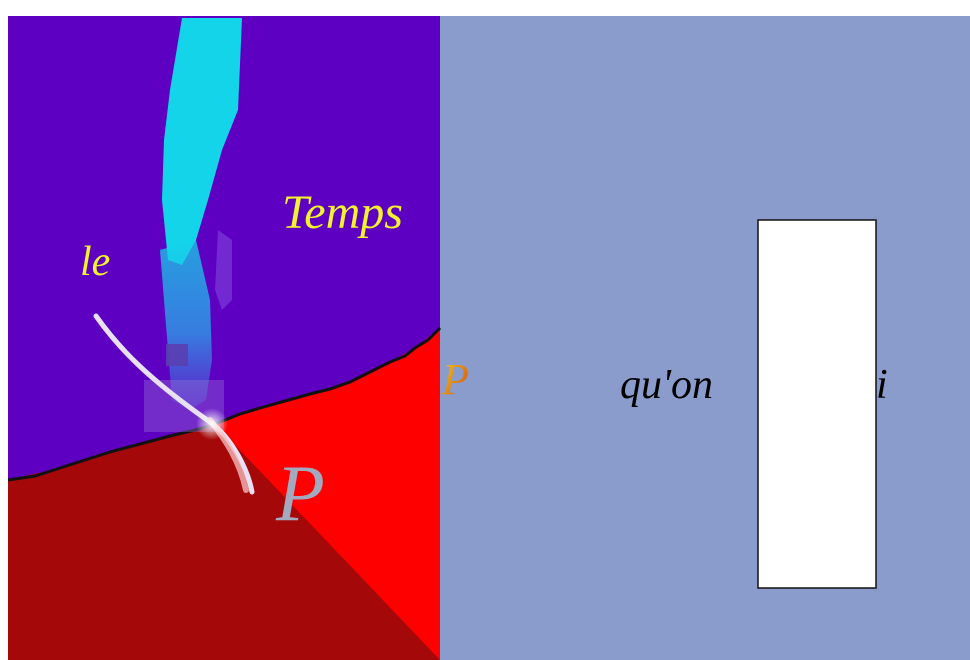 This screenshot has width=970, height=660. I want to click on cyan-beam, so click(202, 141).